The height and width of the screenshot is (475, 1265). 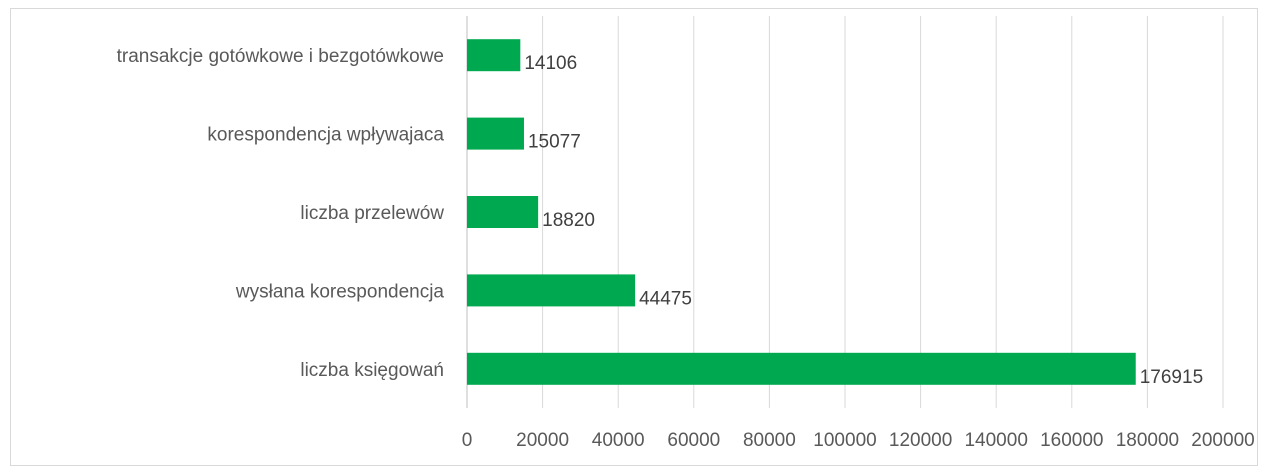 I want to click on data-label: 176915, so click(x=1171, y=377).